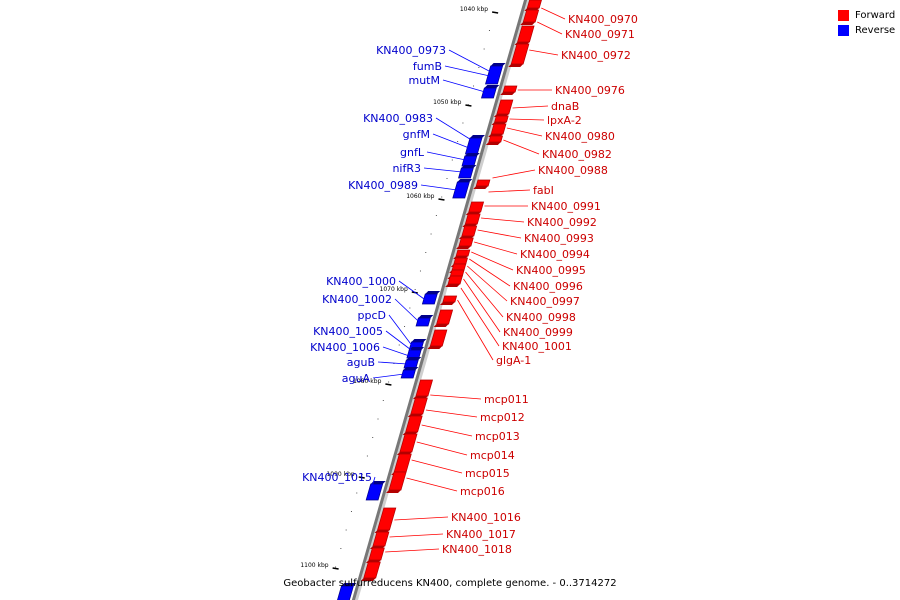  Describe the element at coordinates (513, 360) in the screenshot. I see `forward-gene-label: glgA-1` at that location.